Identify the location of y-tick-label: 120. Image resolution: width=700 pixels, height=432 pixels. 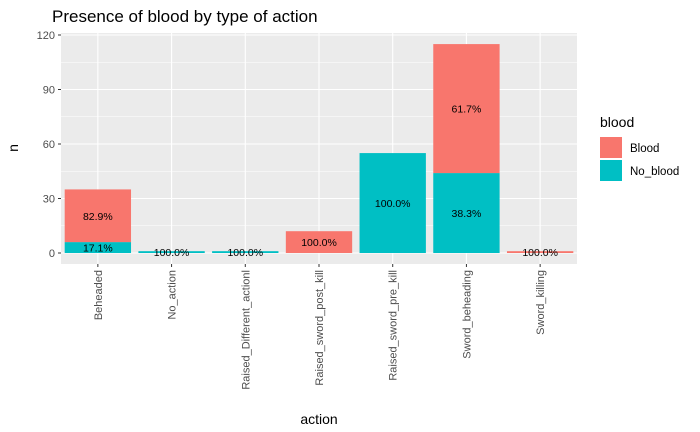
(46, 36).